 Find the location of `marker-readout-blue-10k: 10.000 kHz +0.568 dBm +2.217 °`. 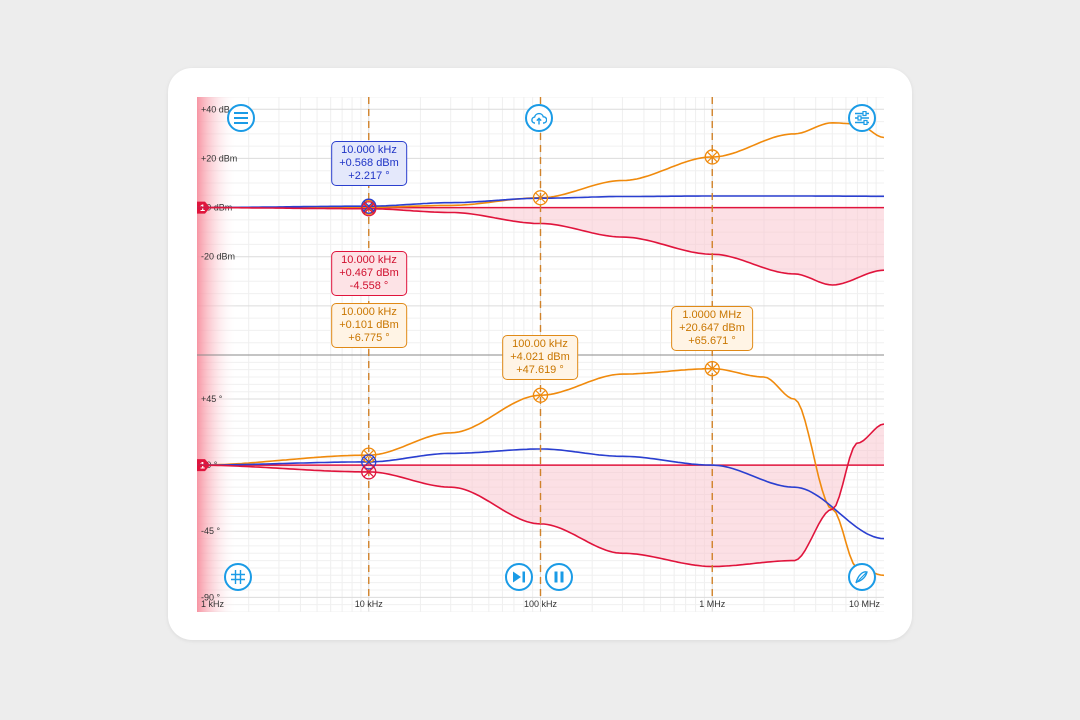

marker-readout-blue-10k: 10.000 kHz +0.568 dBm +2.217 ° is located at coordinates (369, 163).